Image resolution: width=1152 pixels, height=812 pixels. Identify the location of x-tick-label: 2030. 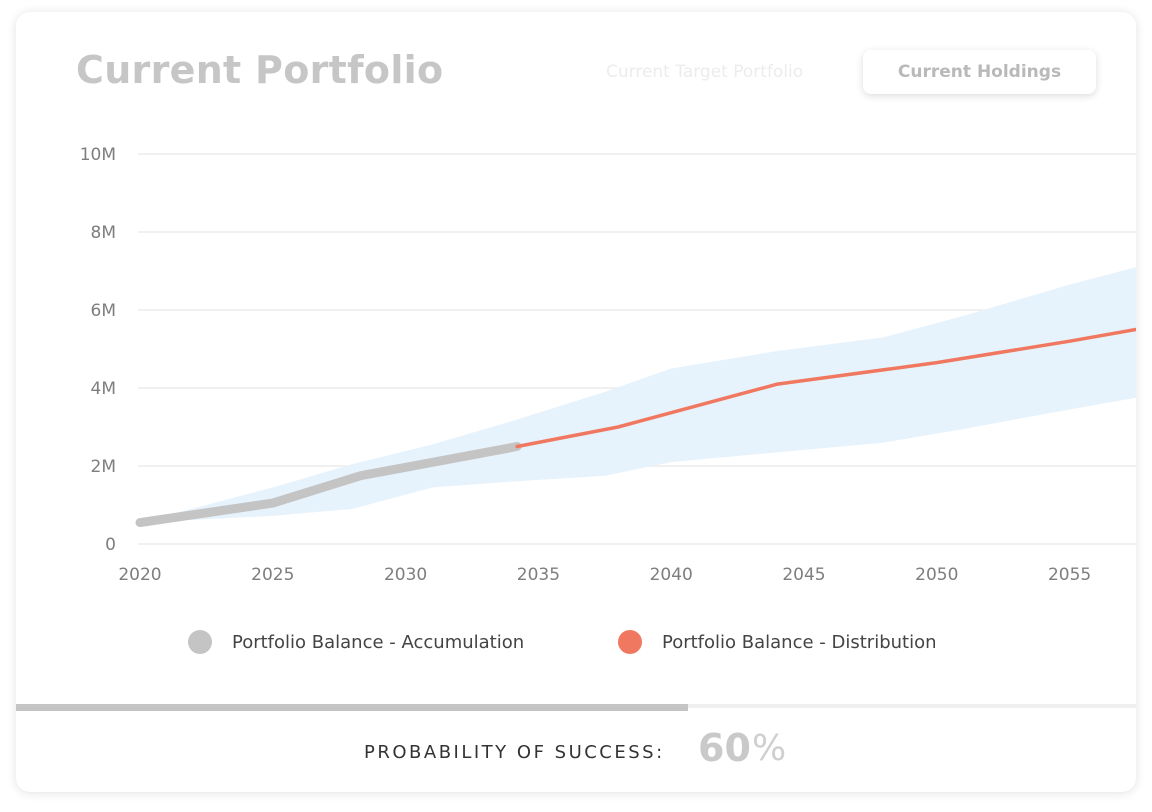
(405, 575).